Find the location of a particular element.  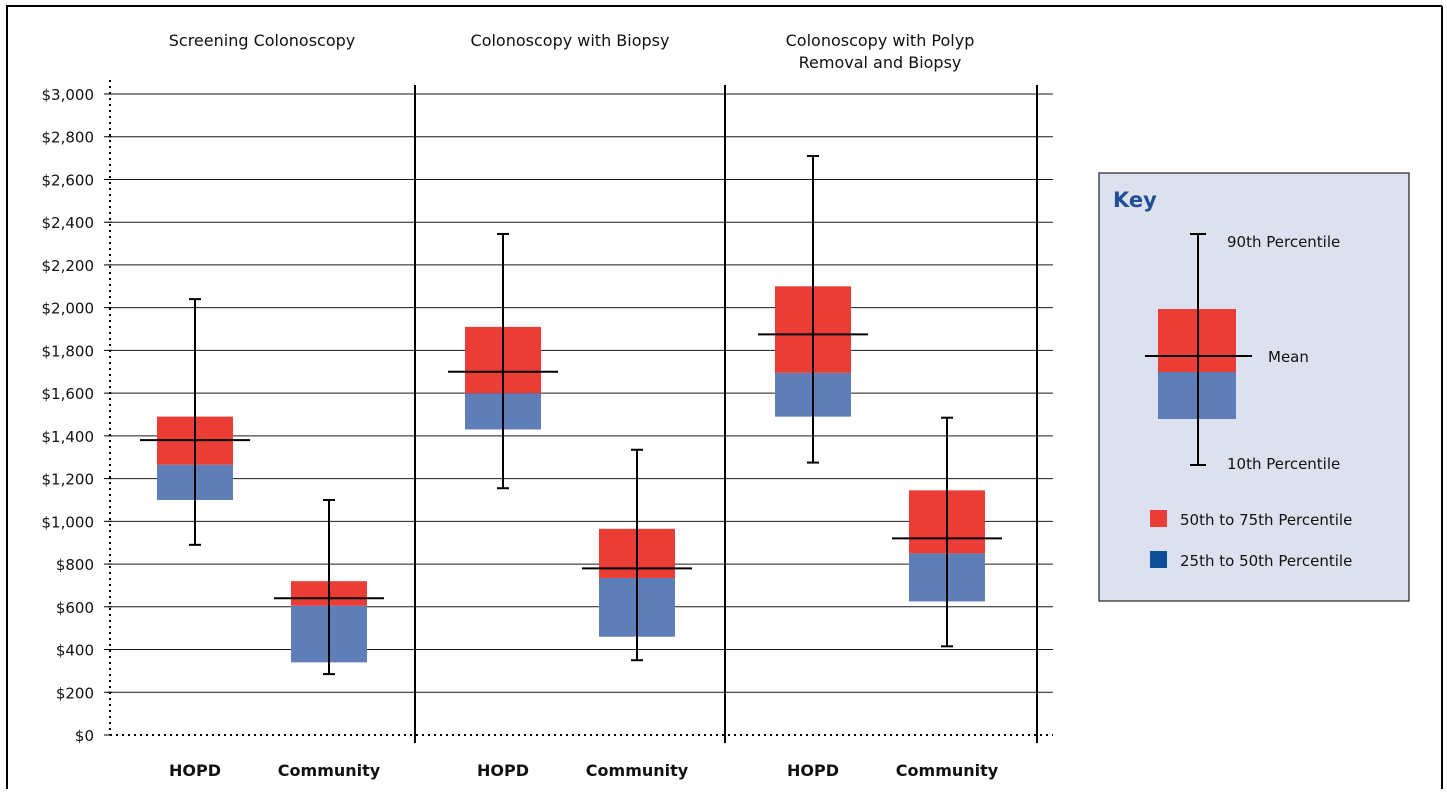

y-tick-label: $2,800 is located at coordinates (68, 138).